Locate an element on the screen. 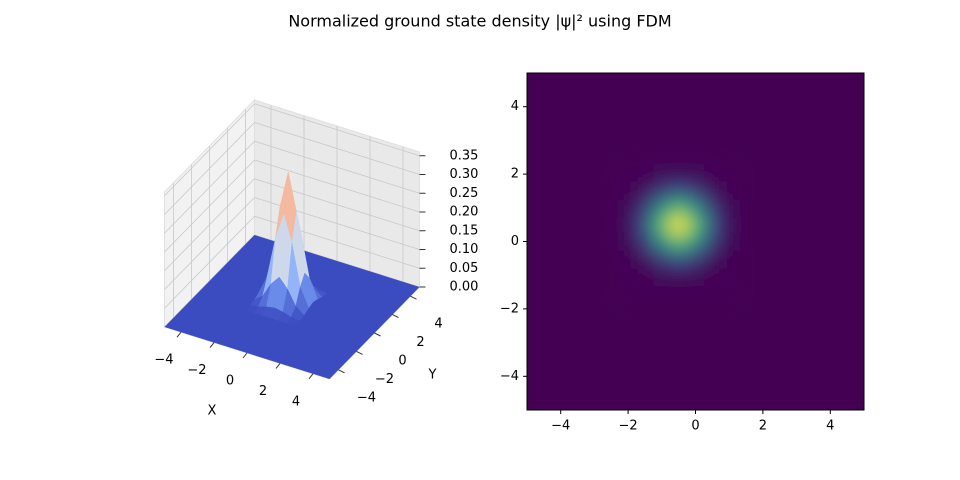 The width and height of the screenshot is (960, 480). z-tick-label: 0.20 is located at coordinates (464, 212).